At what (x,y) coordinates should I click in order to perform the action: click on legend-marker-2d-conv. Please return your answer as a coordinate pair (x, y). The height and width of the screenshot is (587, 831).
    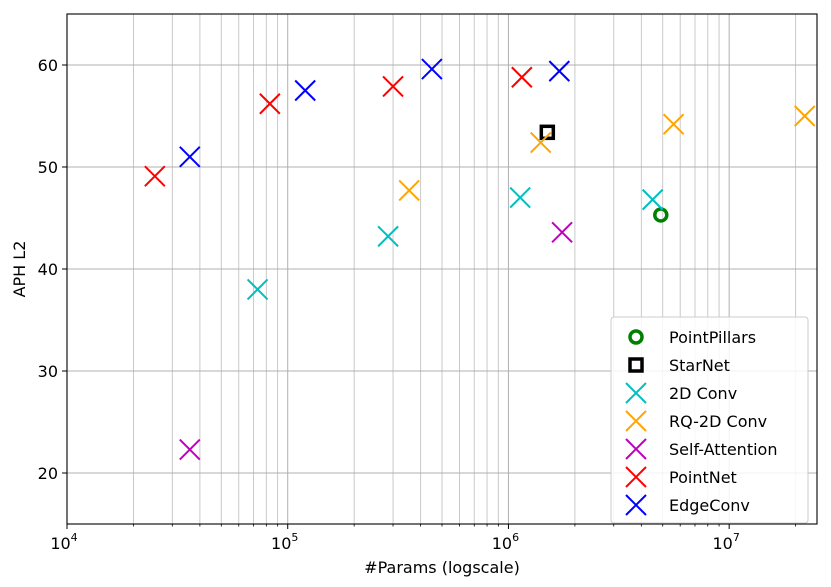
    Looking at the image, I should click on (636, 393).